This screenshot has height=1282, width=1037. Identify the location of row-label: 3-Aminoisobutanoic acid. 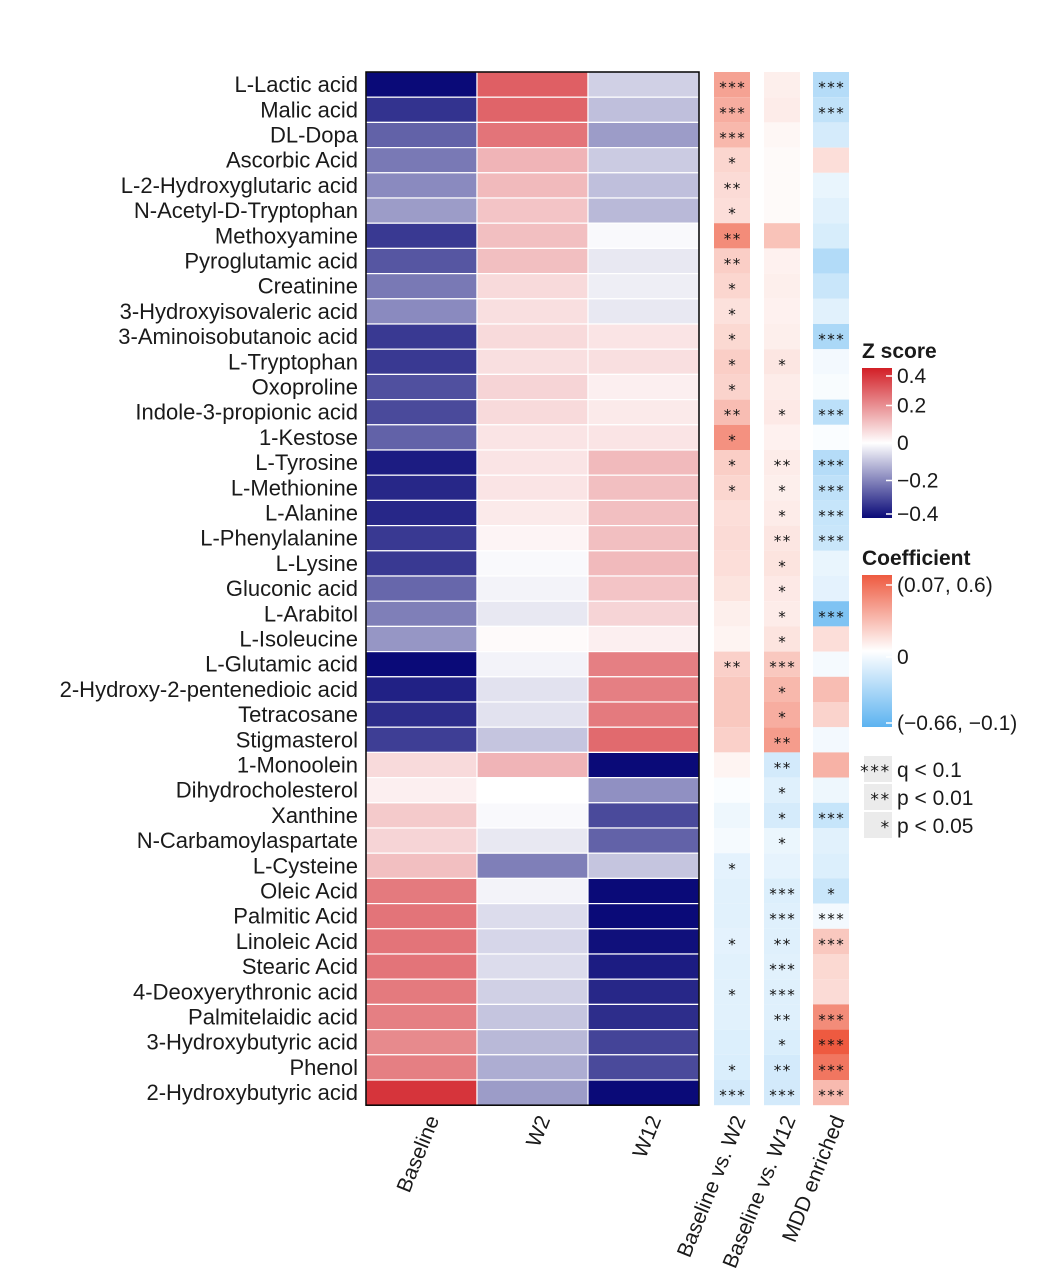
(238, 336).